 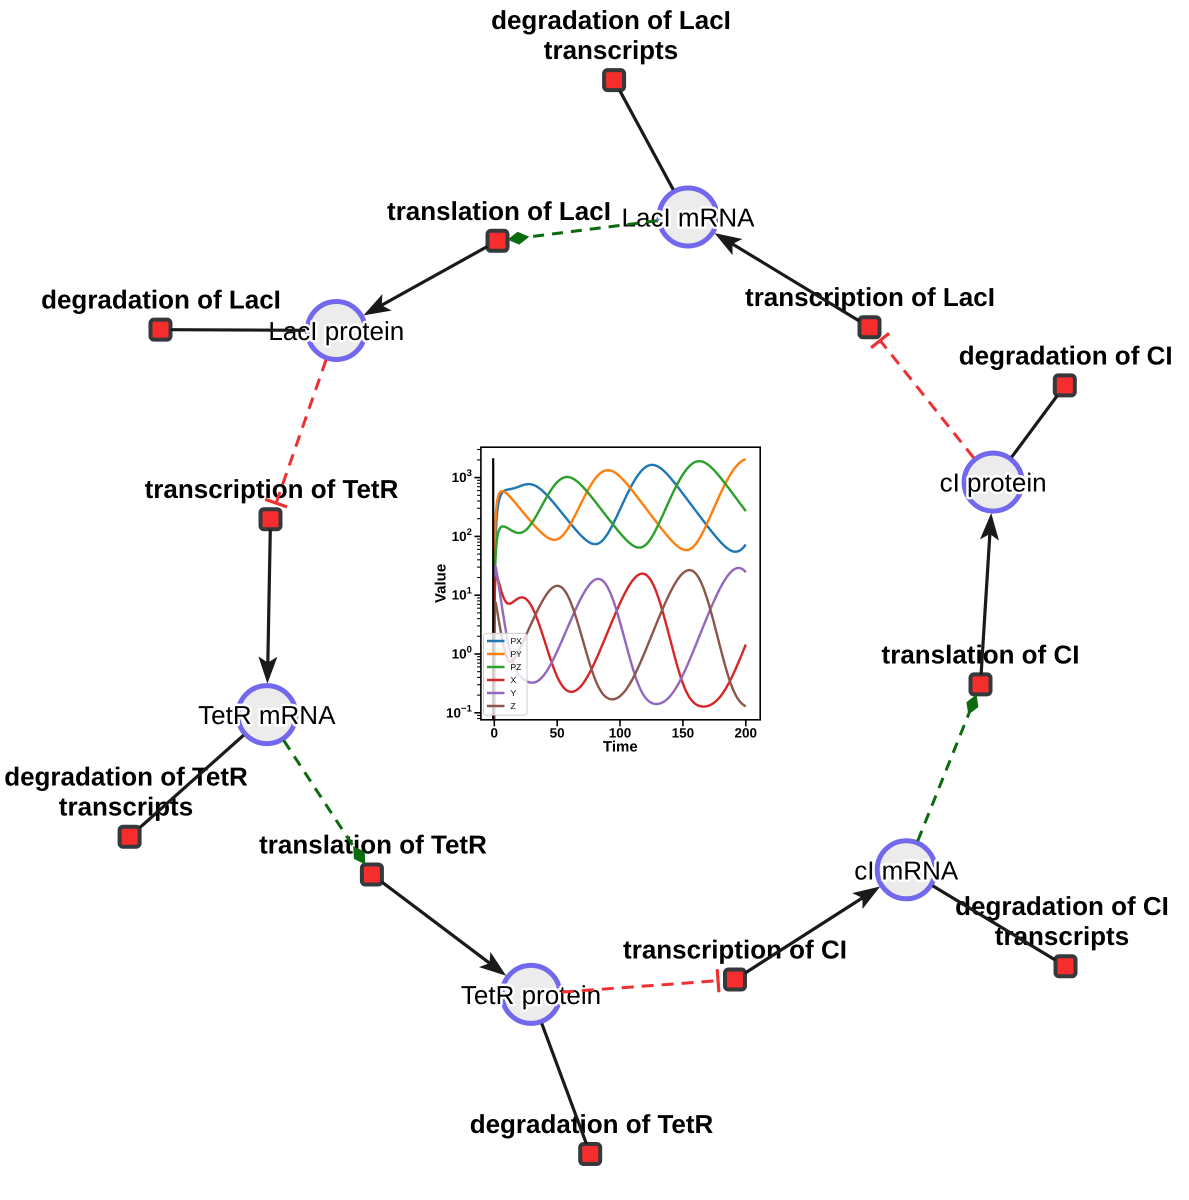 What do you see at coordinates (516, 667) in the screenshot?
I see `svg-text: PZ` at bounding box center [516, 667].